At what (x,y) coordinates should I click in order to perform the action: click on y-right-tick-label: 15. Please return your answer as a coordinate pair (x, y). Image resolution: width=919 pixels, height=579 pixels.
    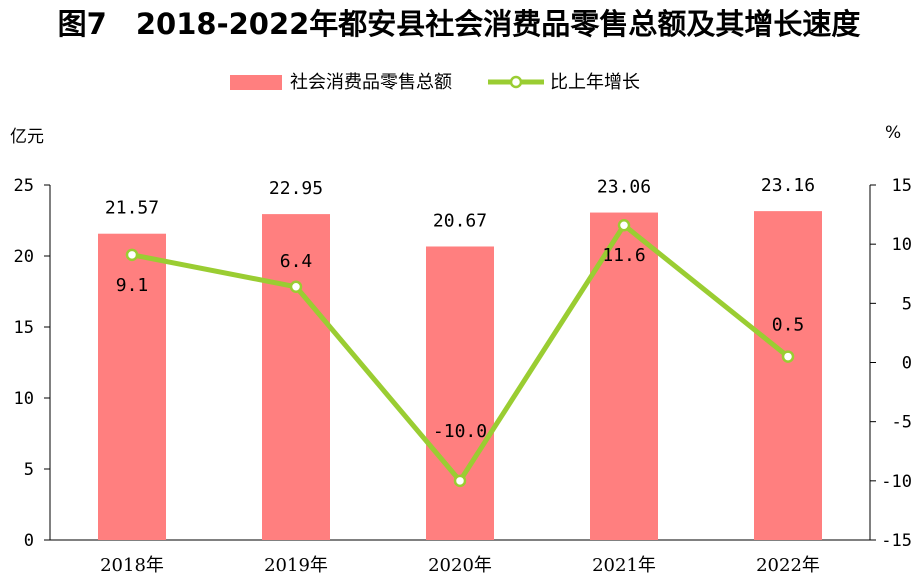
    Looking at the image, I should click on (902, 186).